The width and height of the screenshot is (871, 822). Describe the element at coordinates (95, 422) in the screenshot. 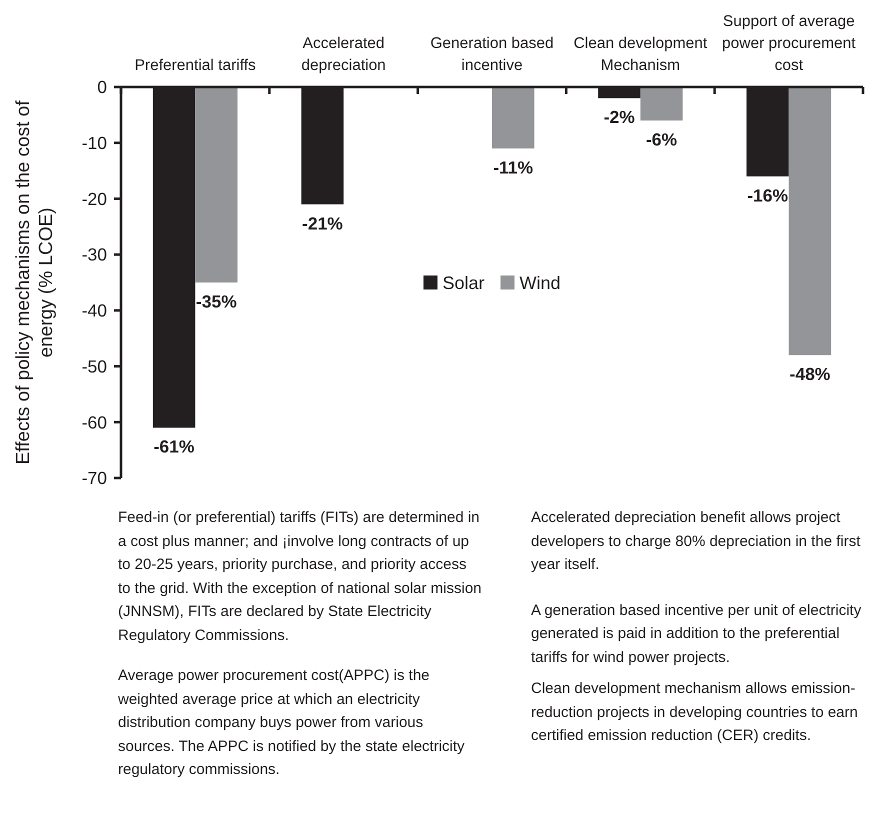

I see `y-tick-label: -60` at that location.